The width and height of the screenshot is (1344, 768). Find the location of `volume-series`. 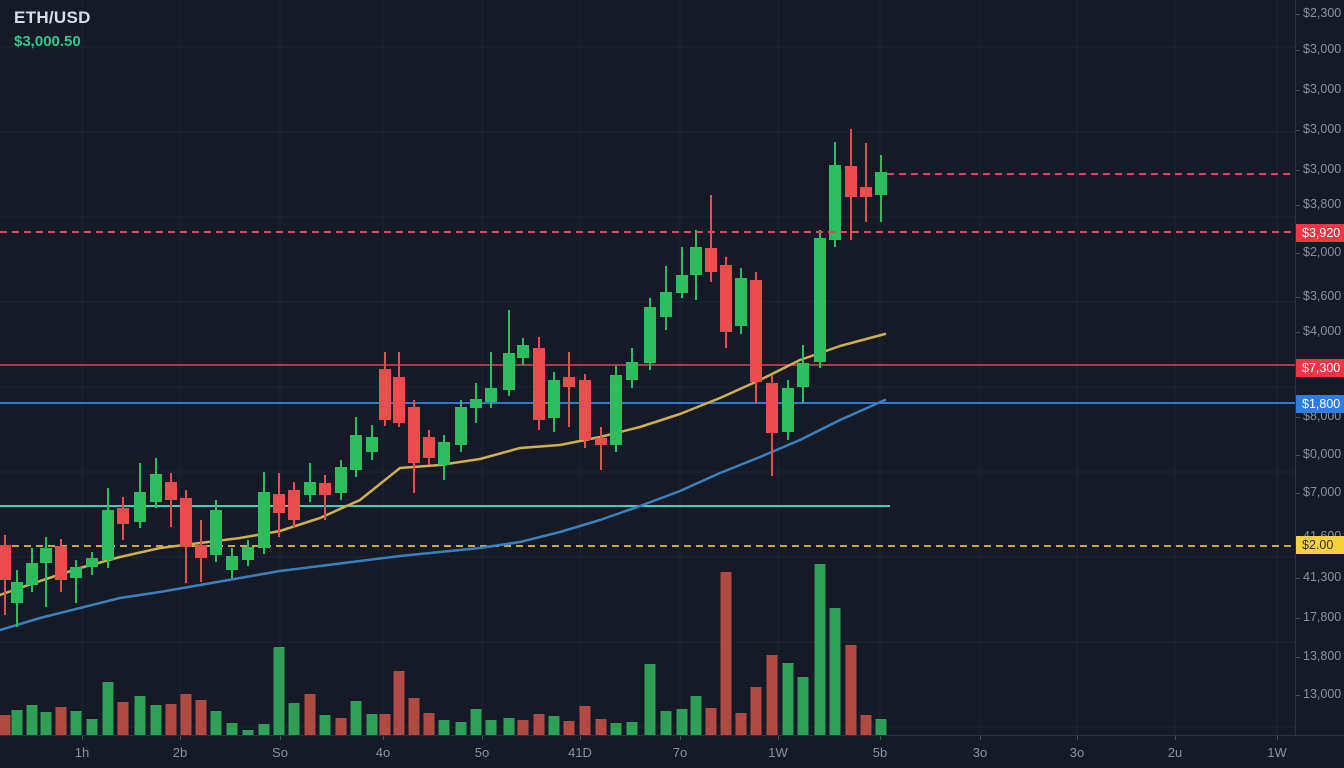

volume-series is located at coordinates (443, 649).